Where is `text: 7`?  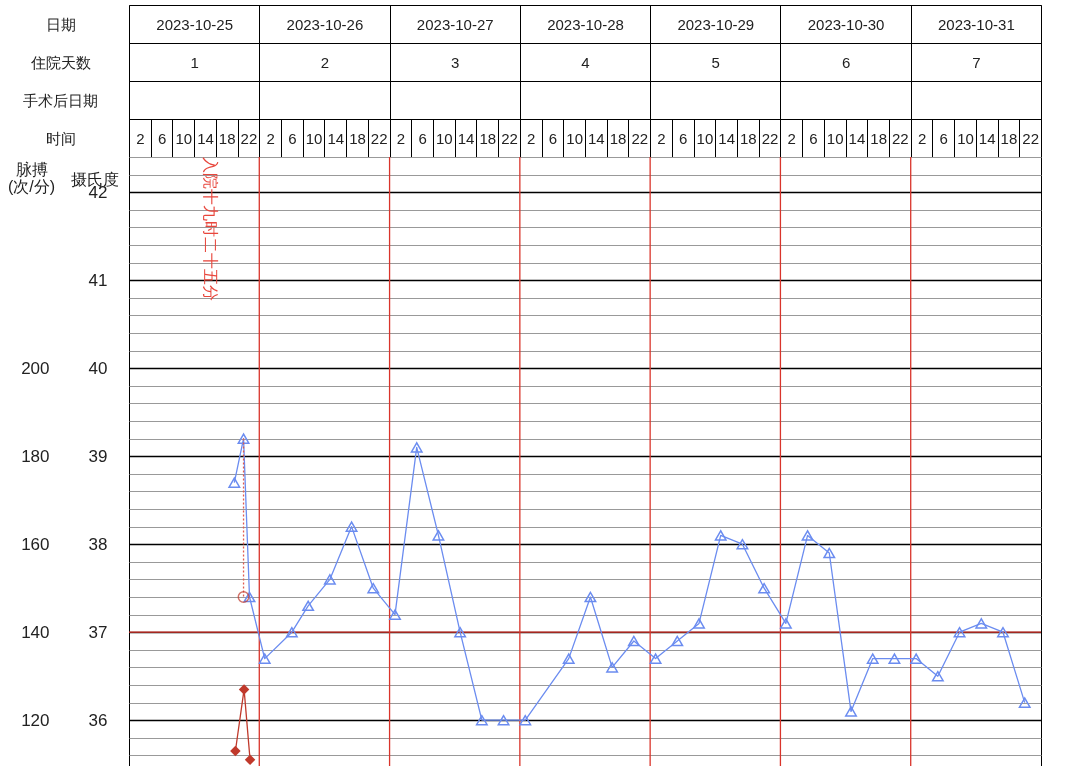 text: 7 is located at coordinates (976, 62).